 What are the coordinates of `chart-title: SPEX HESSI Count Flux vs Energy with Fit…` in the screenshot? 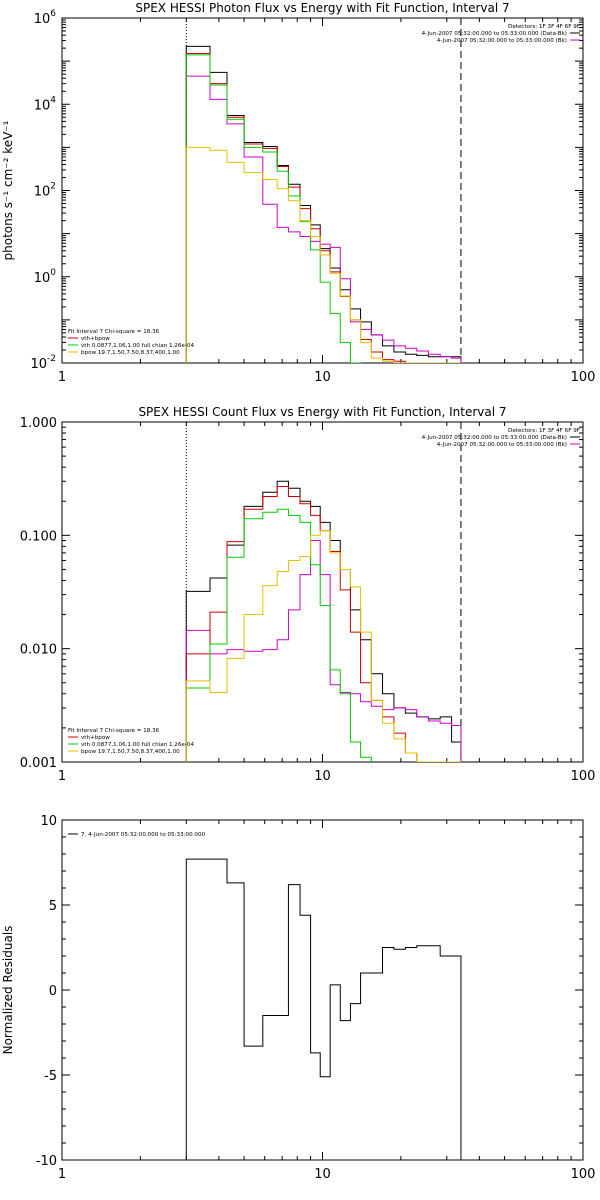 It's located at (322, 412).